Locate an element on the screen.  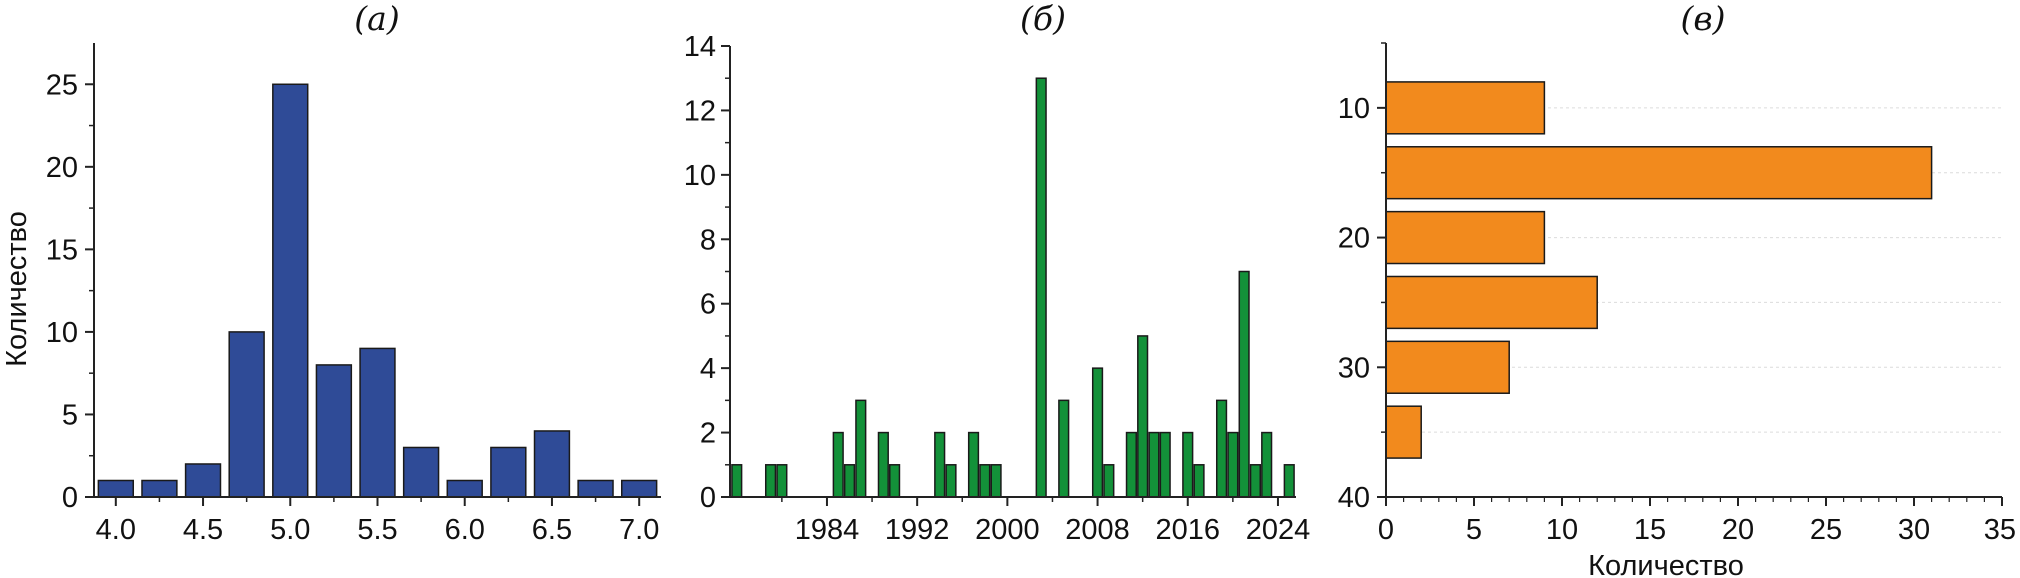
panel-c-x-tick-label: 25 is located at coordinates (1826, 530).